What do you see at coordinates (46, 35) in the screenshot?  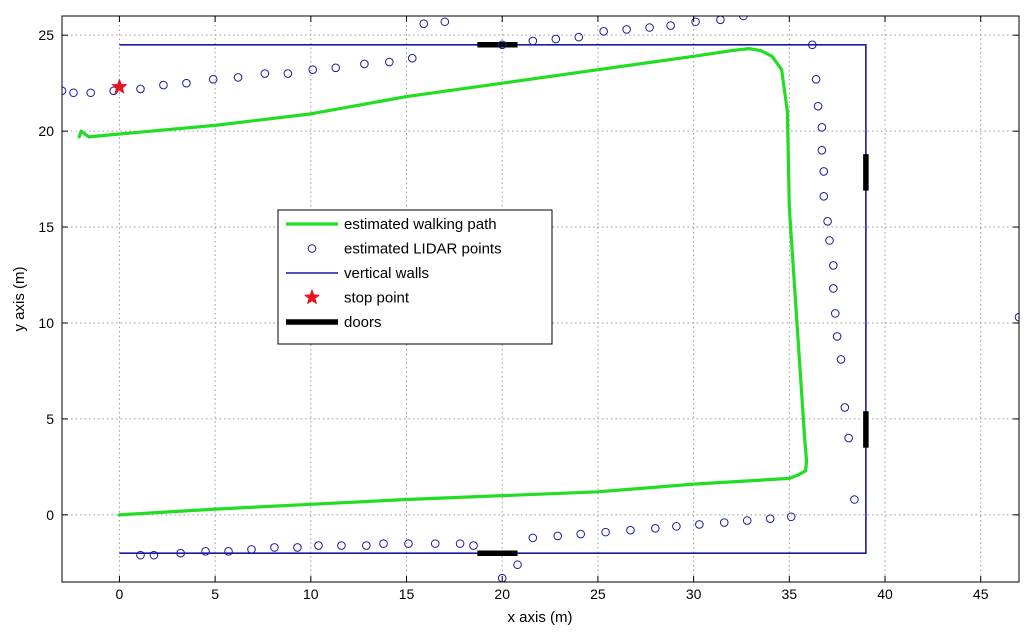 I see `y-tick-label: 25` at bounding box center [46, 35].